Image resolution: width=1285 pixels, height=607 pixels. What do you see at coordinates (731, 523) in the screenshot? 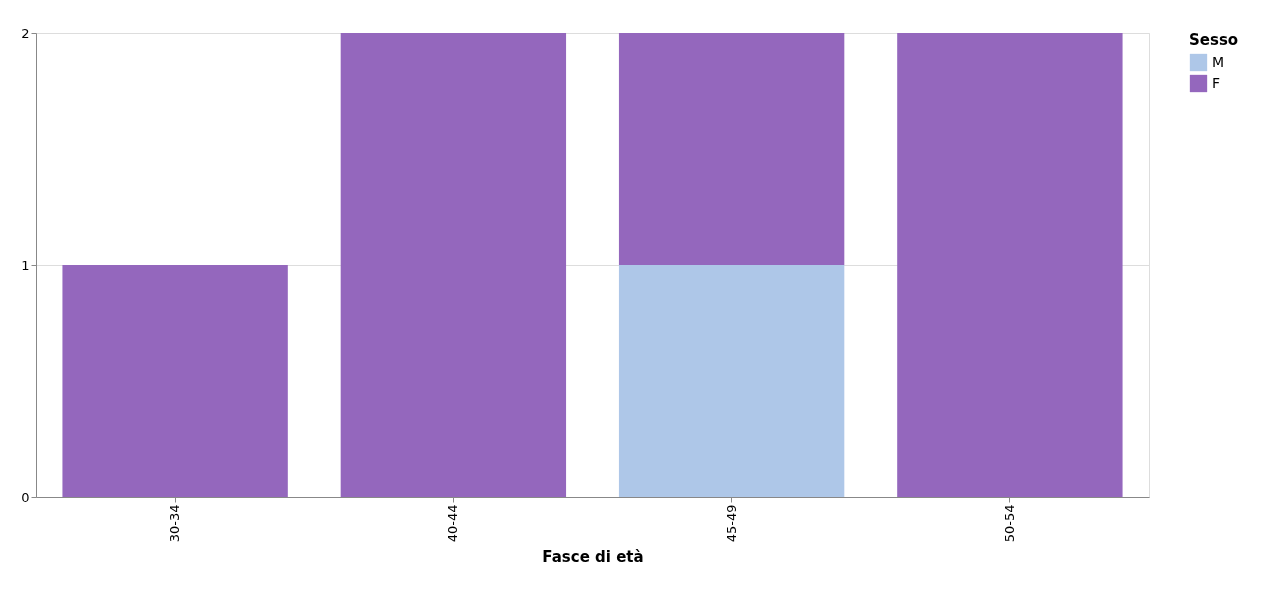
I see `x-tick-label: 45-49` at bounding box center [731, 523].